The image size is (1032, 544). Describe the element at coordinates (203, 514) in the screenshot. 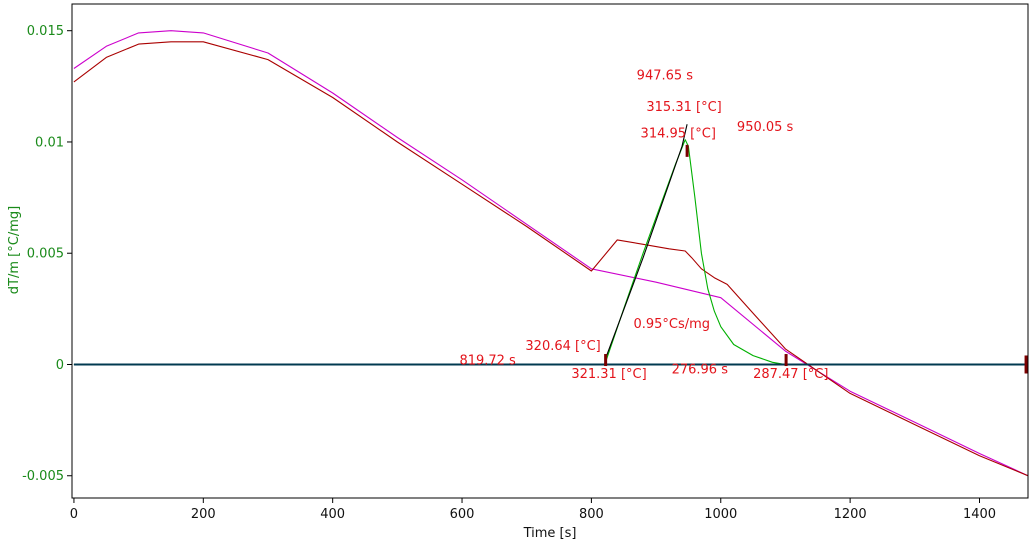

I see `x-tick-label: 200` at that location.